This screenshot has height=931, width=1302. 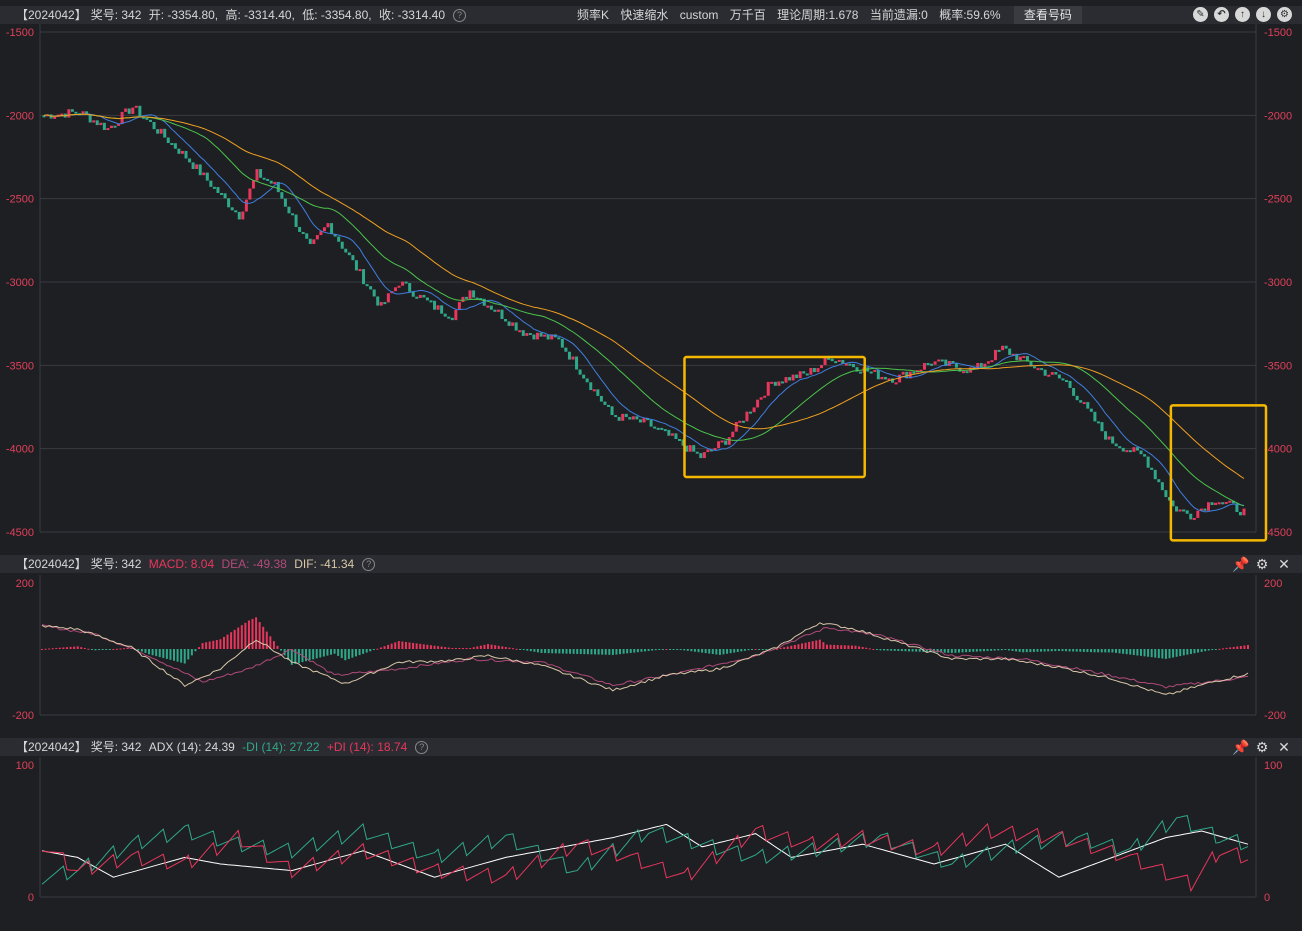 I want to click on minus-di-line, so click(x=645, y=850).